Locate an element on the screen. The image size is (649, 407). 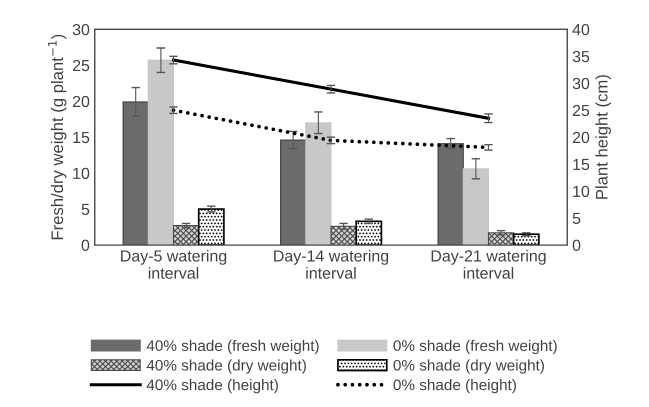
x-tick-label: Day-5 watering interval is located at coordinates (173, 264).